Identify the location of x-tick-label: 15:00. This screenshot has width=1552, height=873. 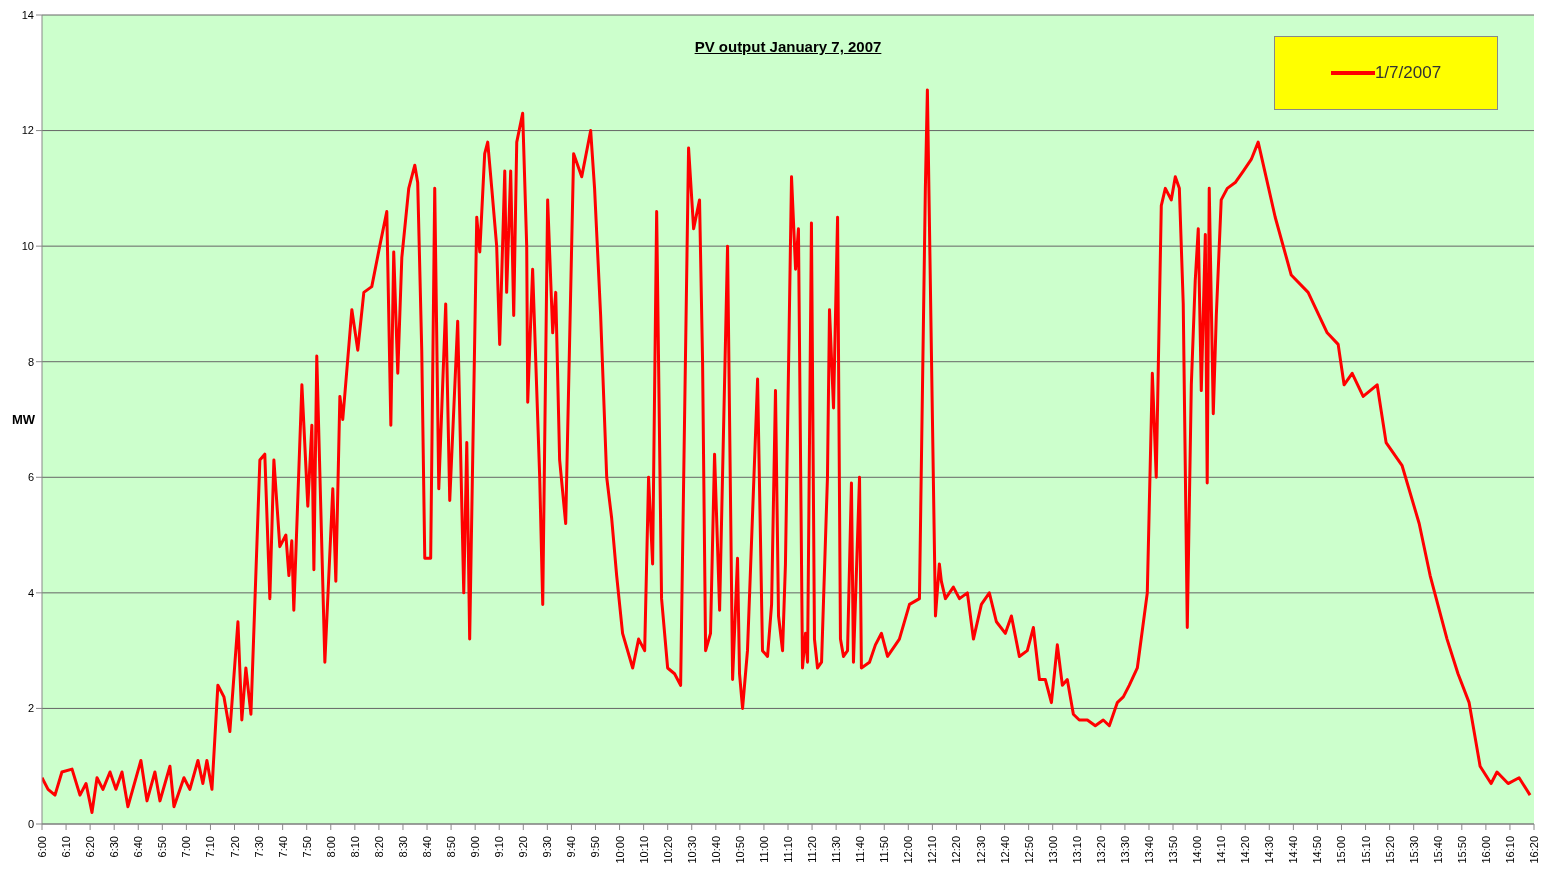
(1341, 850).